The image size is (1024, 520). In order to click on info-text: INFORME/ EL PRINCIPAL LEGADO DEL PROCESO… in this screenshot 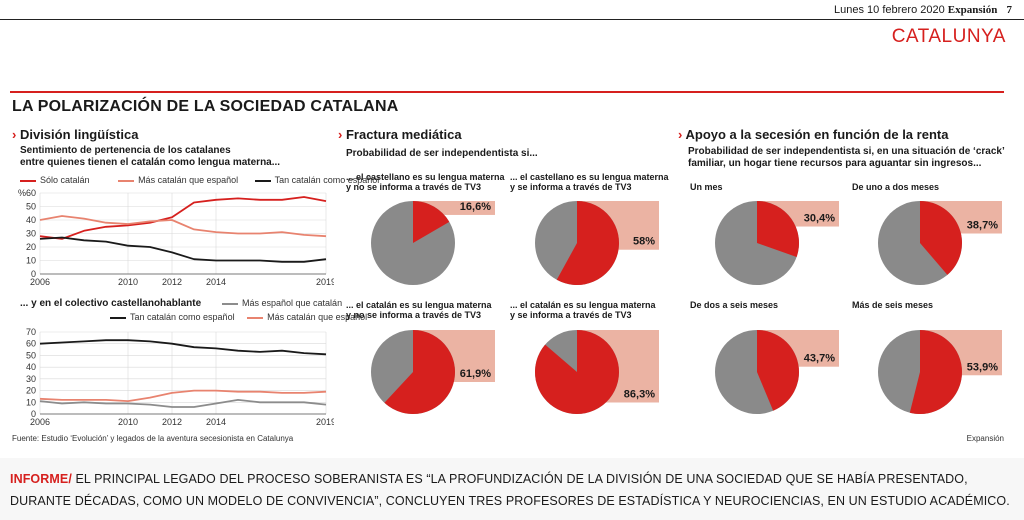, I will do `click(512, 490)`.